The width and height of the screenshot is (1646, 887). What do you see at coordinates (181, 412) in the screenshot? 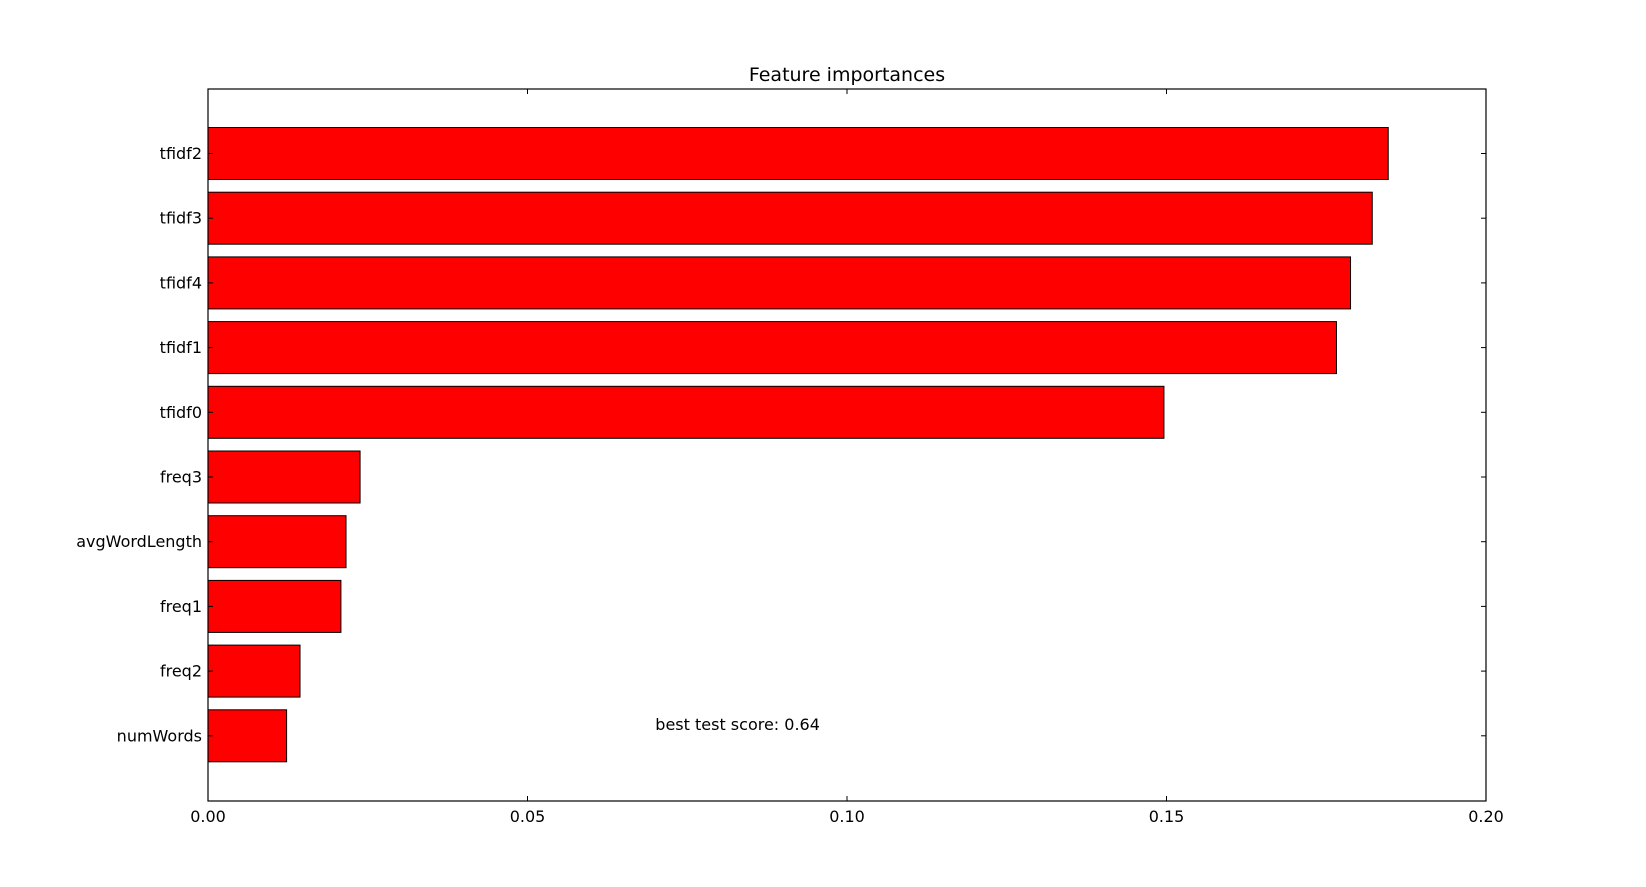
I see `y-tick-label-tfidf0: tfidf0` at bounding box center [181, 412].